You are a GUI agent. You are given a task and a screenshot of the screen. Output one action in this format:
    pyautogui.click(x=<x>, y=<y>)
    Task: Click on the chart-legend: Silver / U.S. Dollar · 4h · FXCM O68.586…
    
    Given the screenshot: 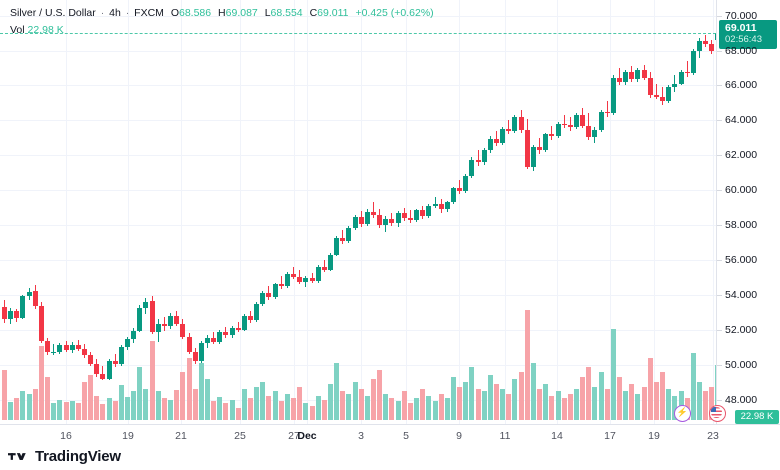 What is the action you would take?
    pyautogui.click(x=222, y=21)
    